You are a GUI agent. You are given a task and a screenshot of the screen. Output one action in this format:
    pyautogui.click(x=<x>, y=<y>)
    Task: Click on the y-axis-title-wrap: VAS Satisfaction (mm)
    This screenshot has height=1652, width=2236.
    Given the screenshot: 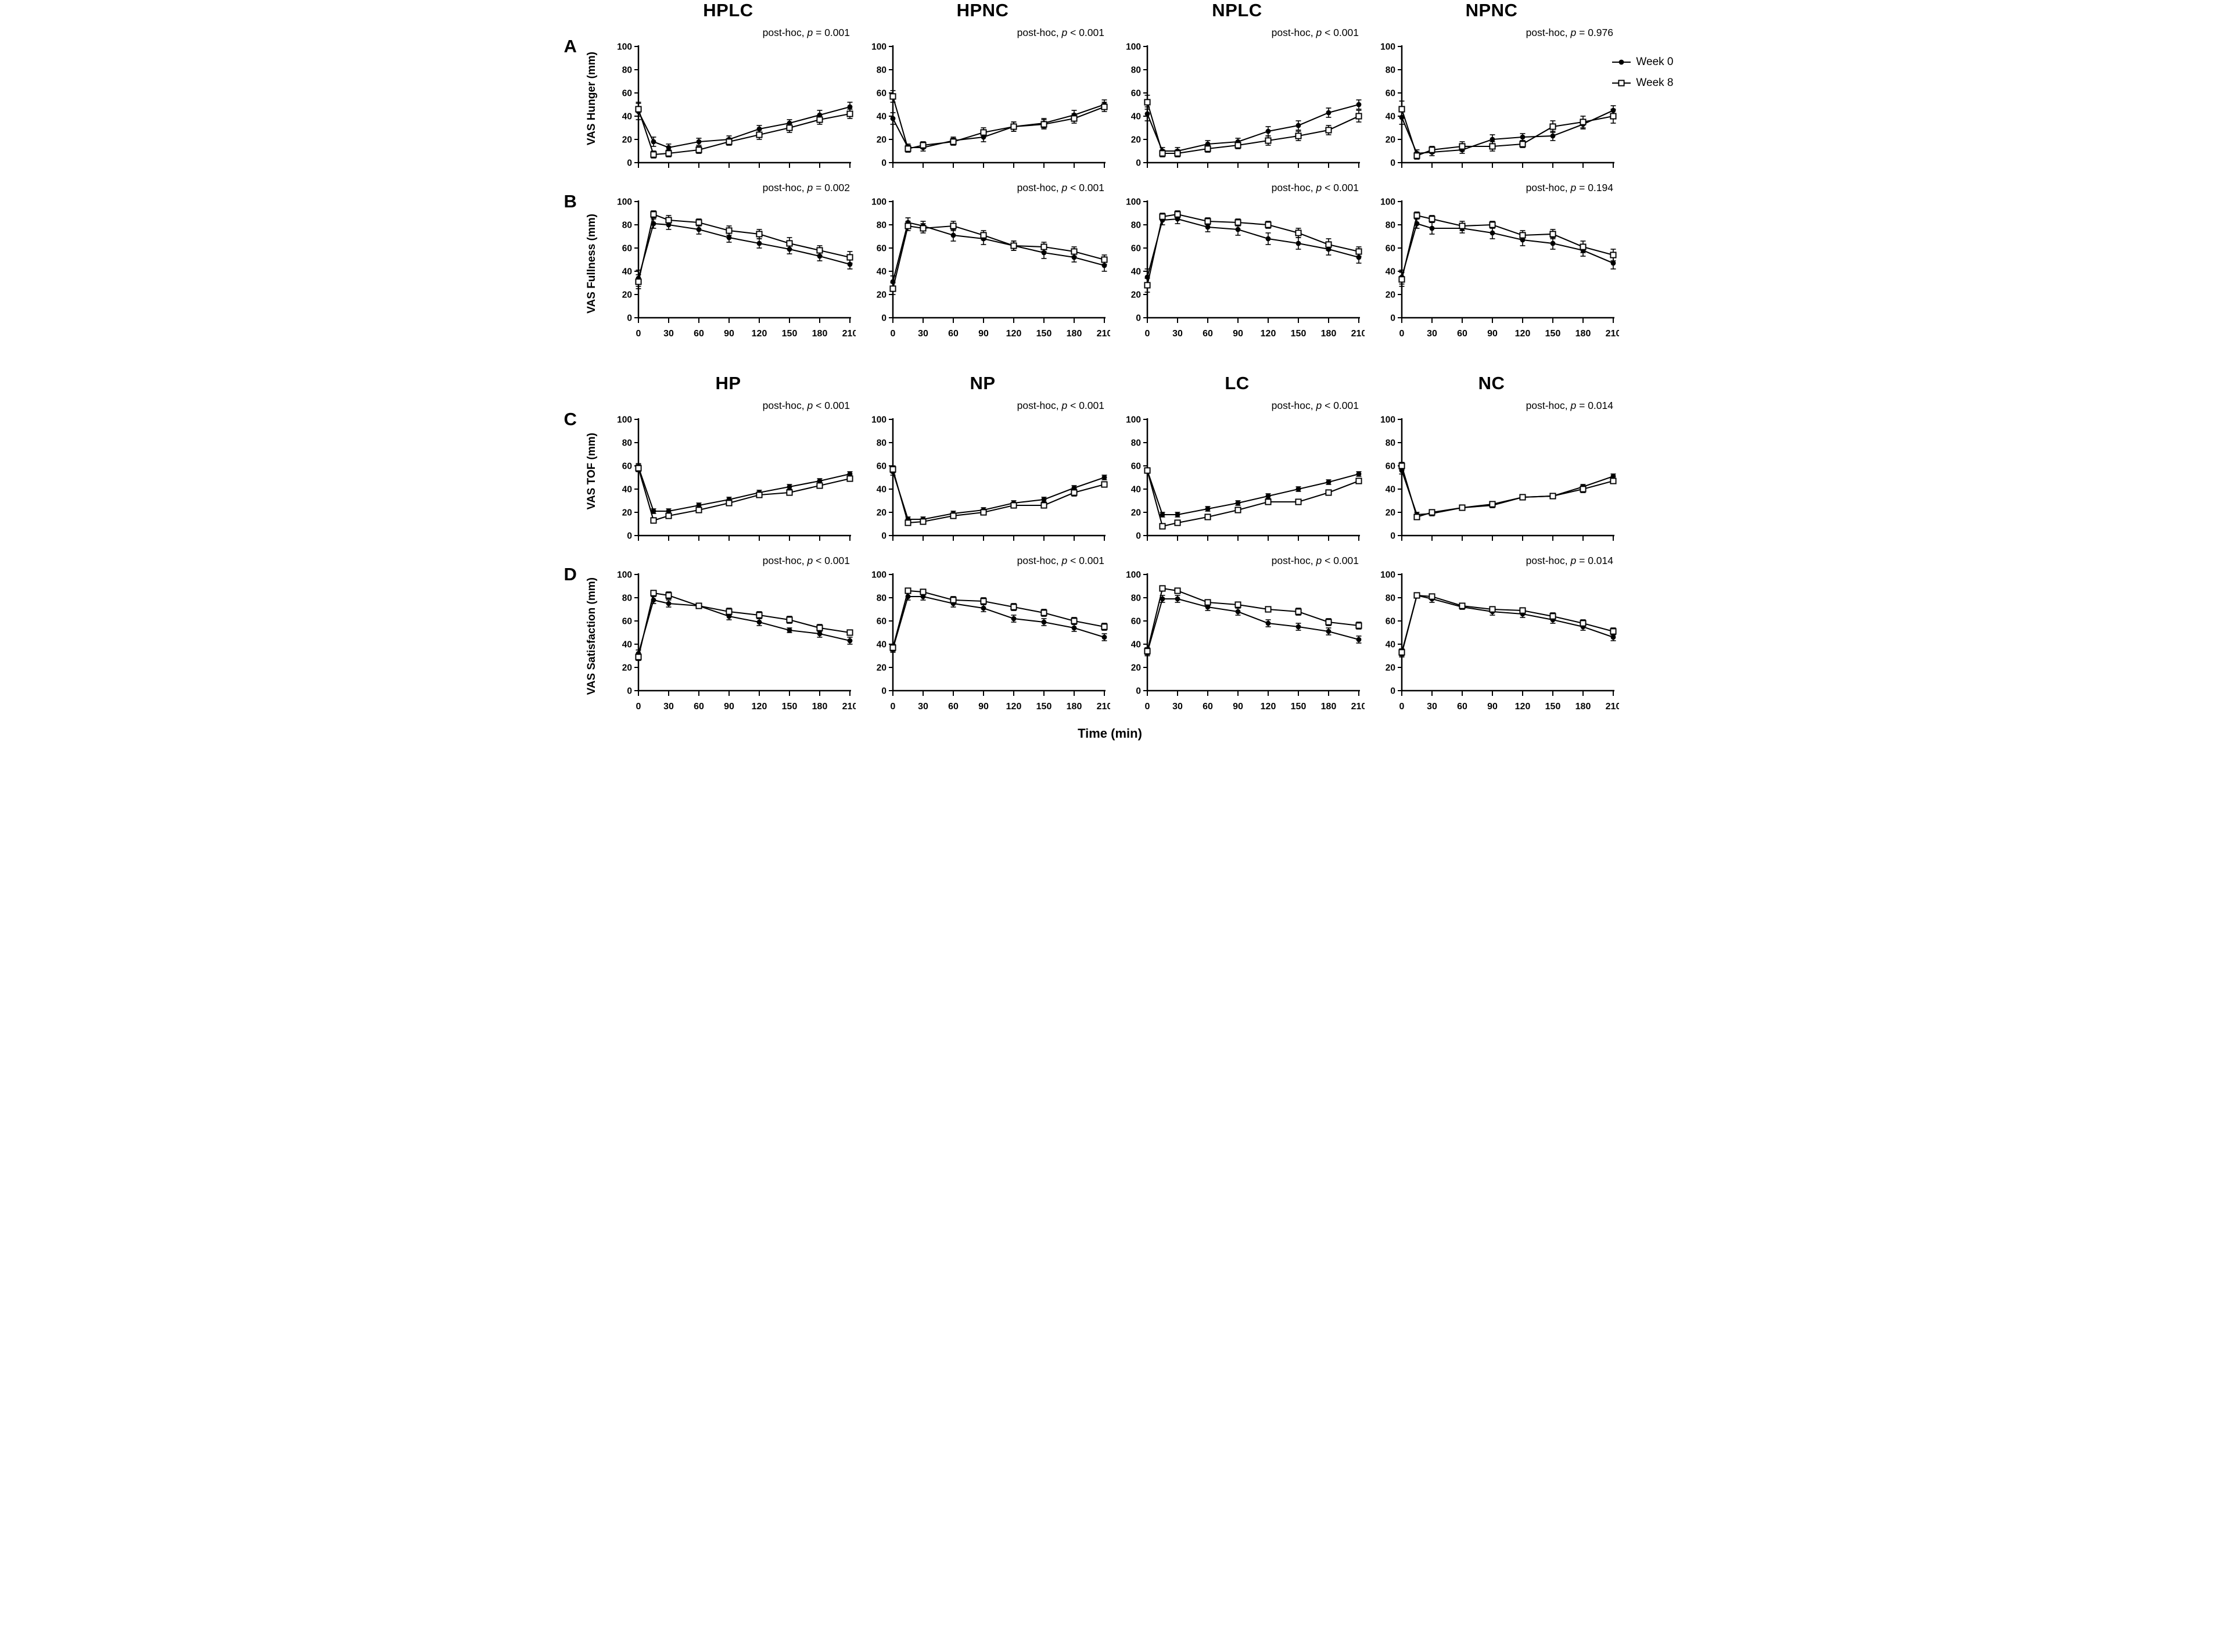 What is the action you would take?
    pyautogui.click(x=592, y=637)
    